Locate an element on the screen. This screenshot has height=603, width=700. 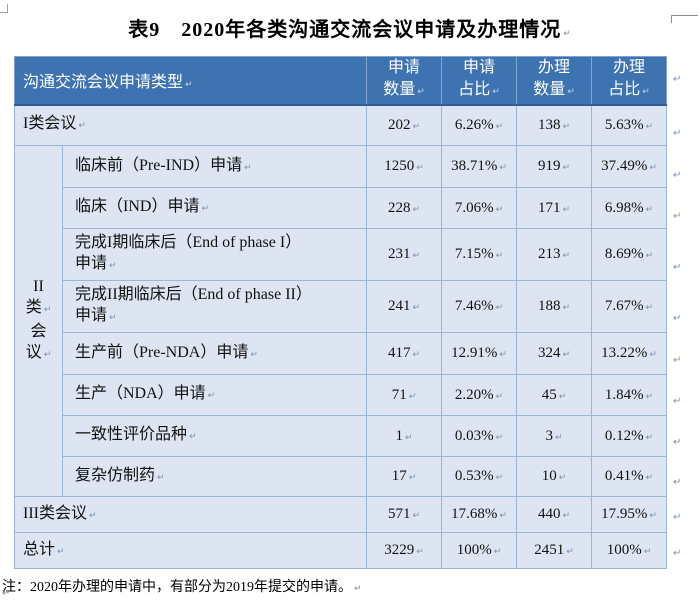
value-cell: 3 ↵ is located at coordinates (554, 436).